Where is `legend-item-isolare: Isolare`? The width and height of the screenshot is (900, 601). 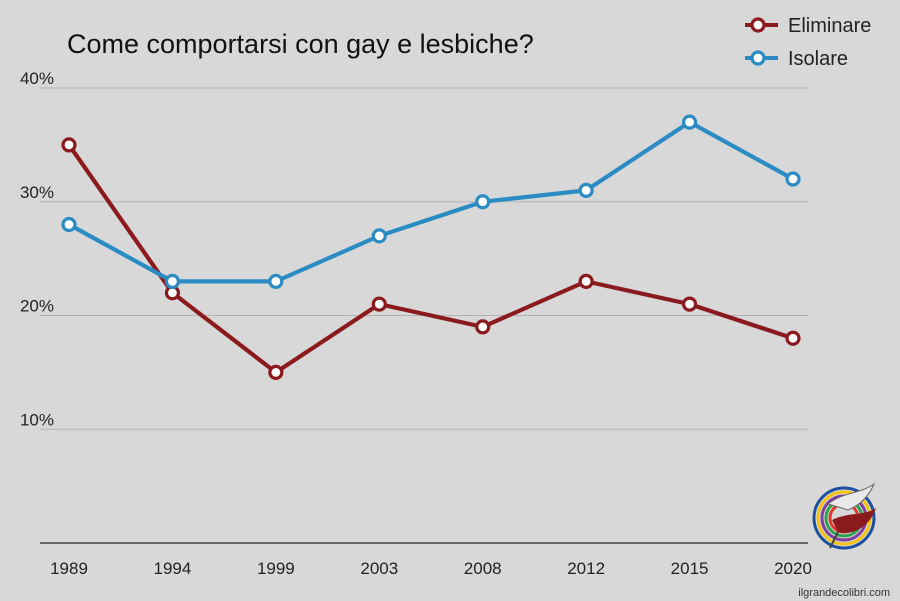
legend-item-isolare: Isolare is located at coordinates (796, 59).